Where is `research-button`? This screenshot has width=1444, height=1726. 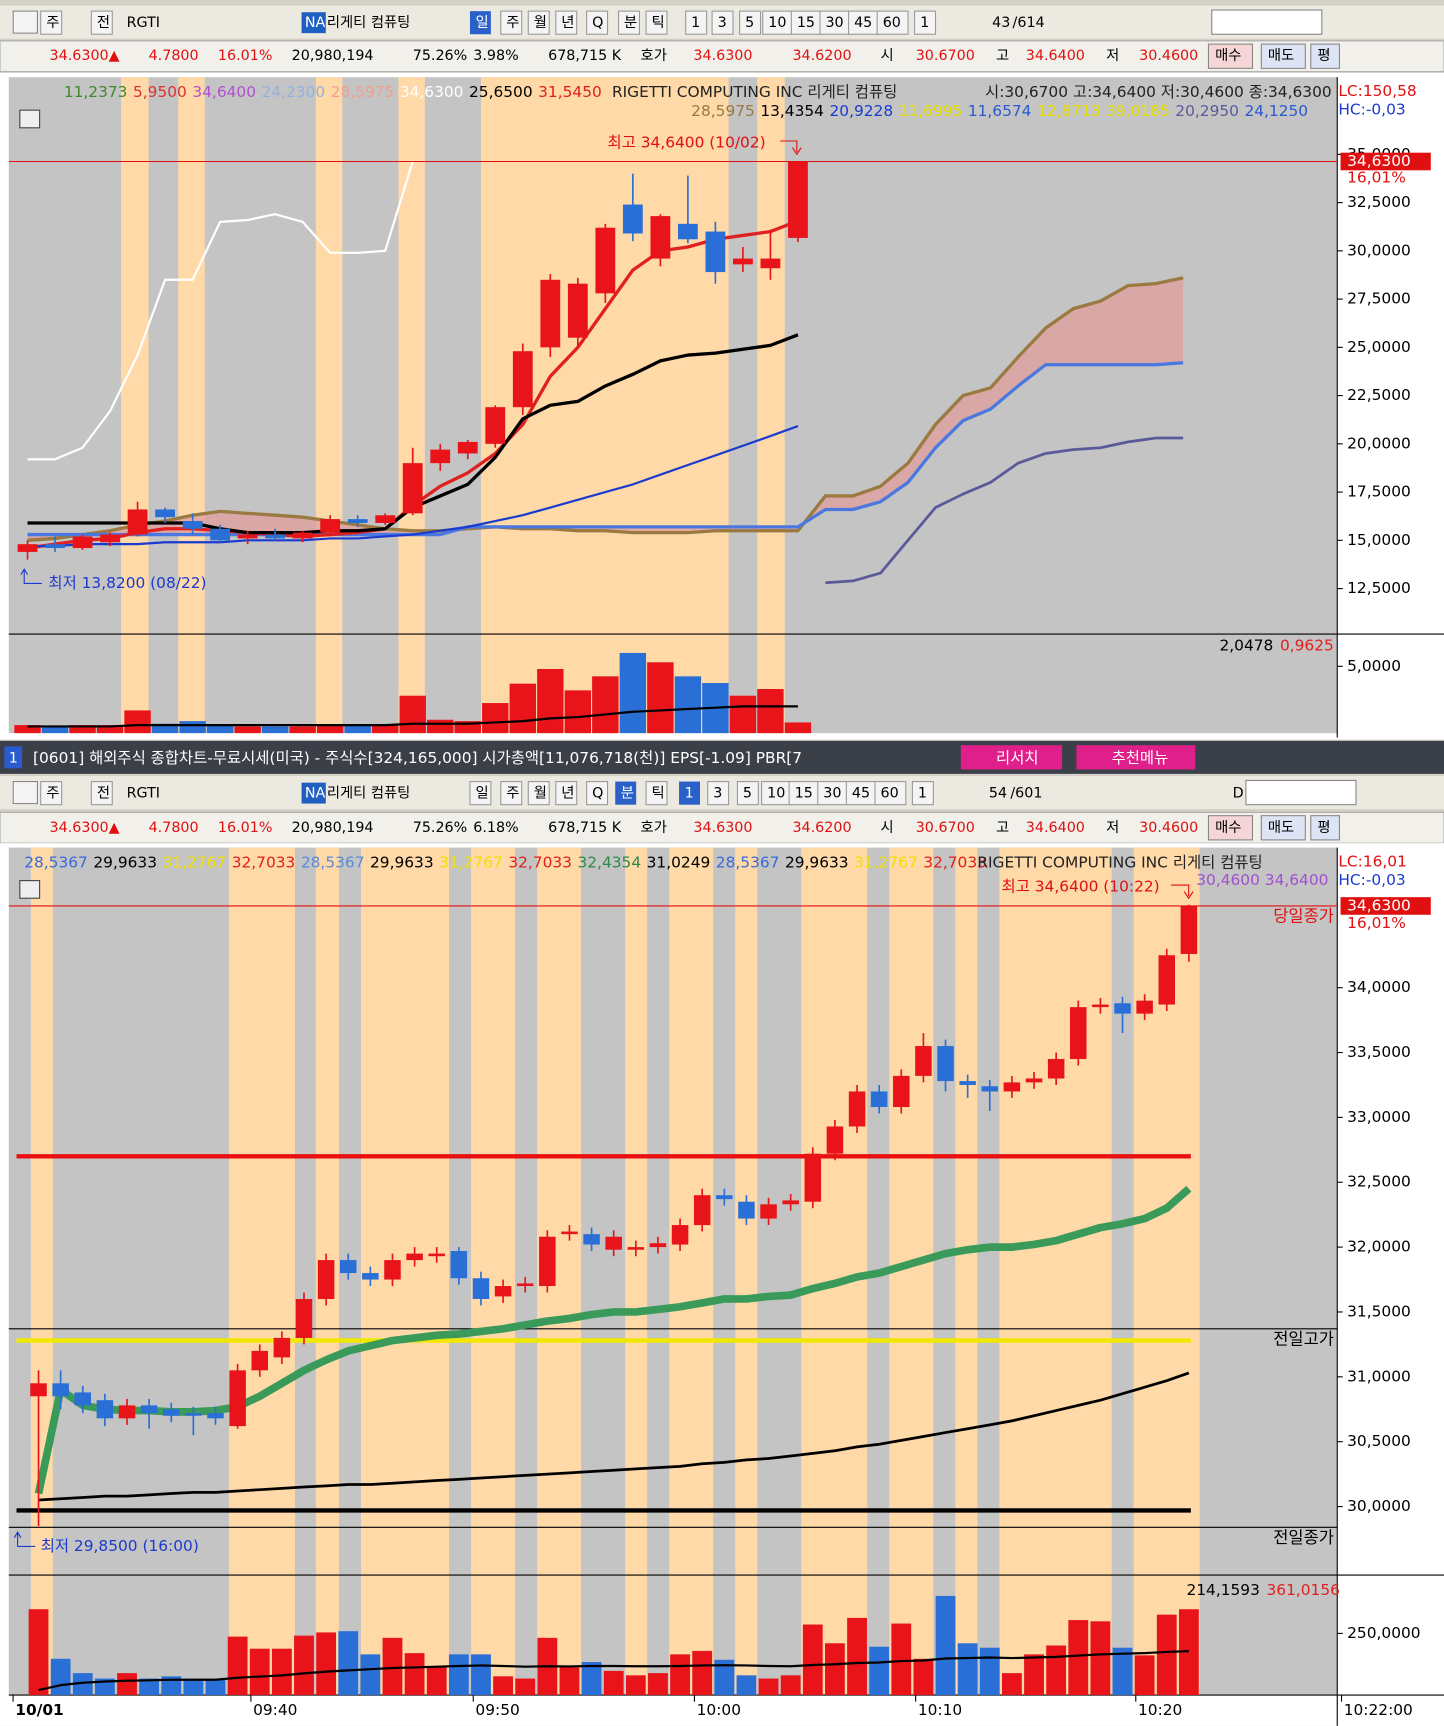 research-button is located at coordinates (1011, 757).